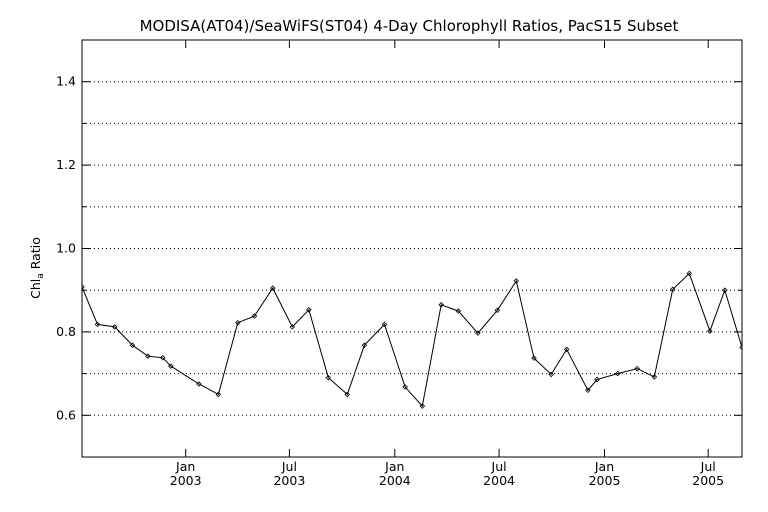 The width and height of the screenshot is (768, 512). I want to click on y-axis-label-subscript: a, so click(41, 276).